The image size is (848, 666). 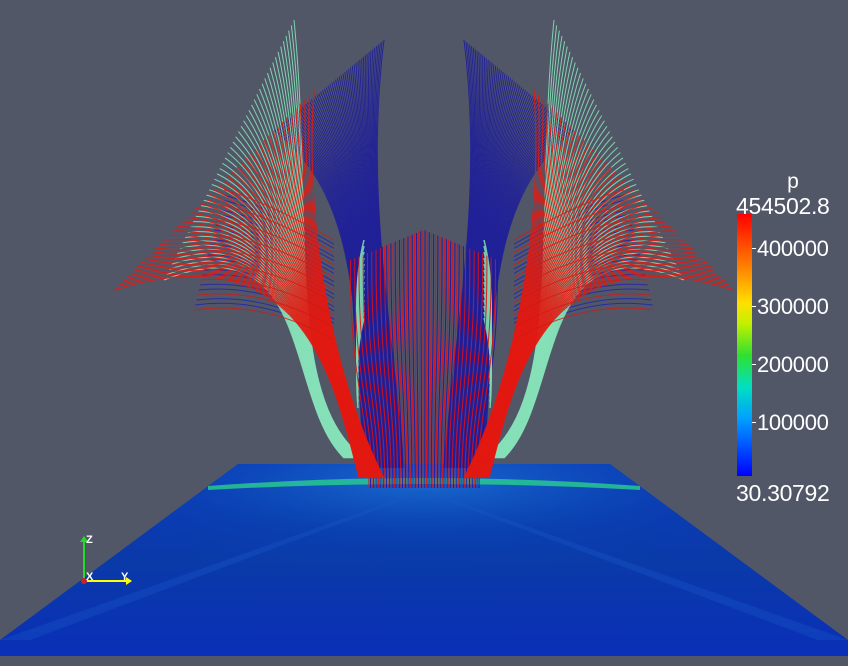 I want to click on colorbar-tick-label: 100000, so click(x=793, y=422).